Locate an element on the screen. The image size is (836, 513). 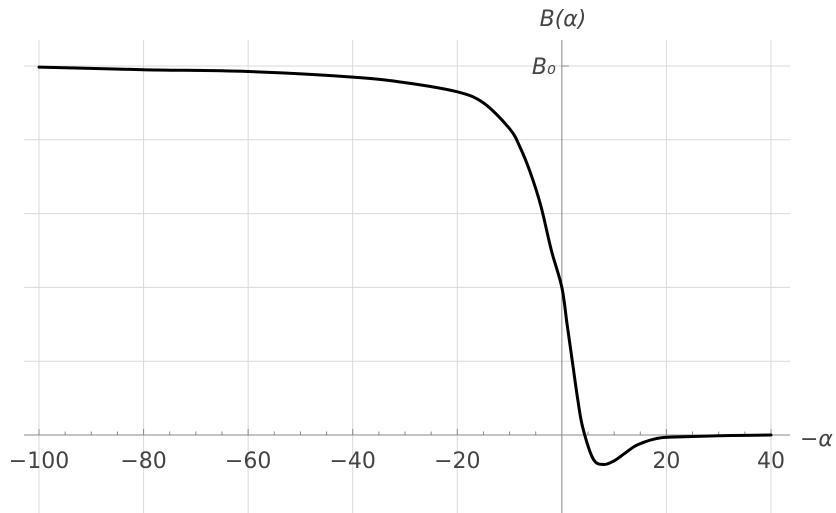
x-tick-label-7: 40 is located at coordinates (771, 461).